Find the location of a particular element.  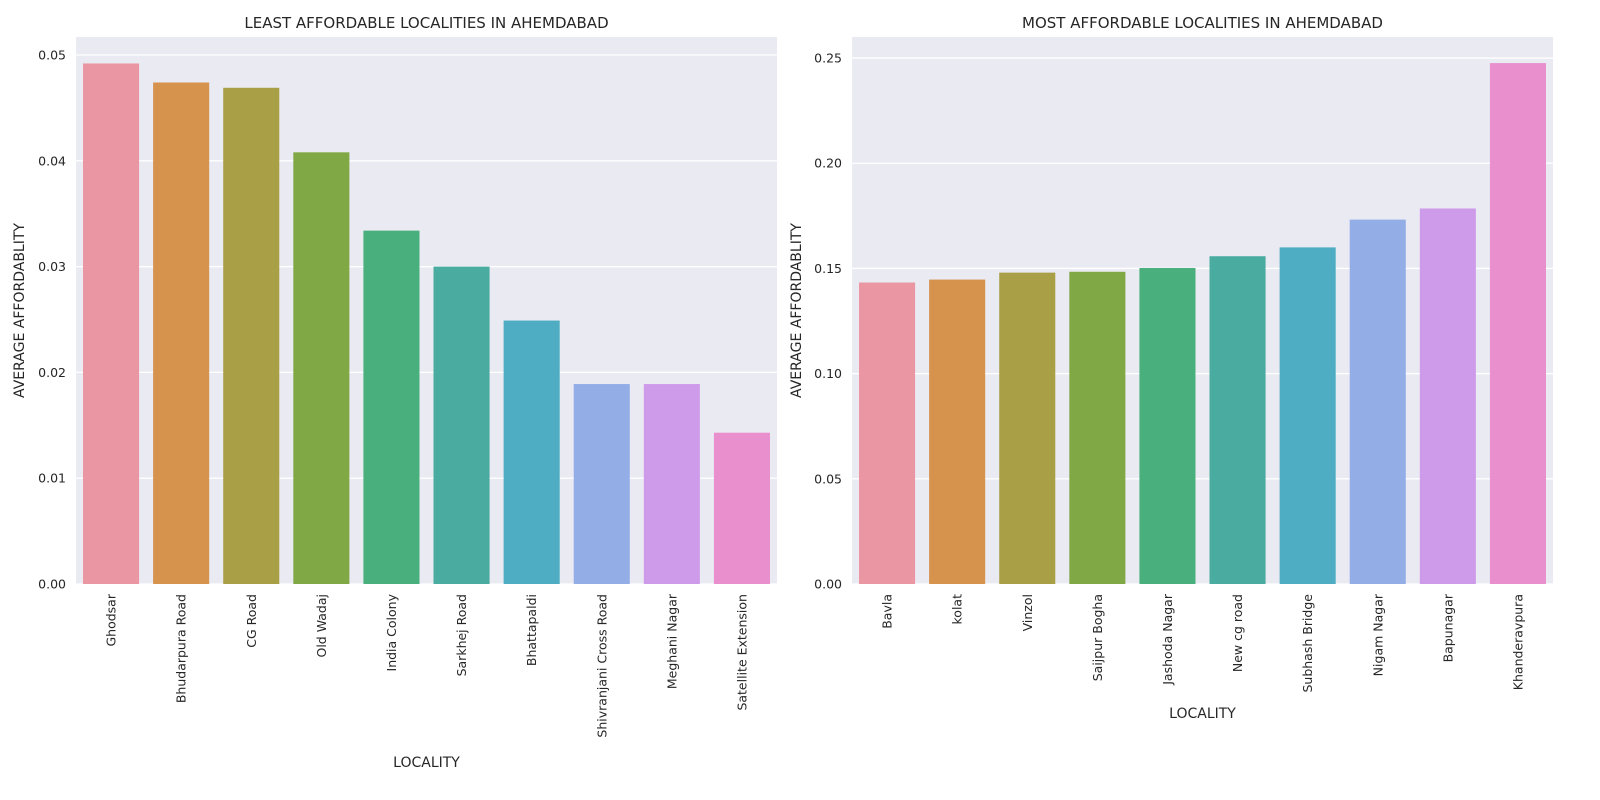

x-tick-label: Bhattapaldi is located at coordinates (531, 630).